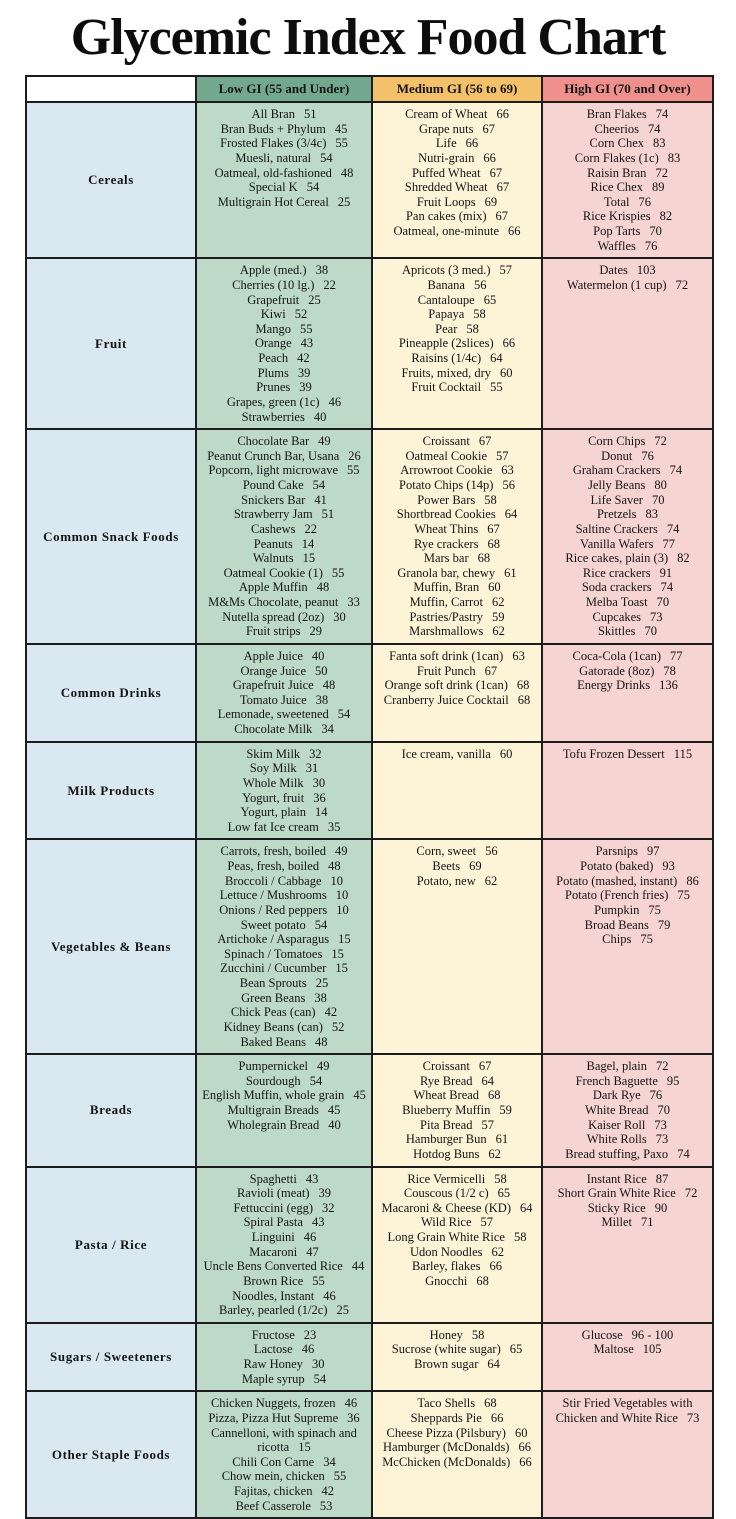 Image resolution: width=736 pixels, height=1519 pixels. Describe the element at coordinates (616, 157) in the screenshot. I see `food-name: Corn Flakes (1c)` at that location.